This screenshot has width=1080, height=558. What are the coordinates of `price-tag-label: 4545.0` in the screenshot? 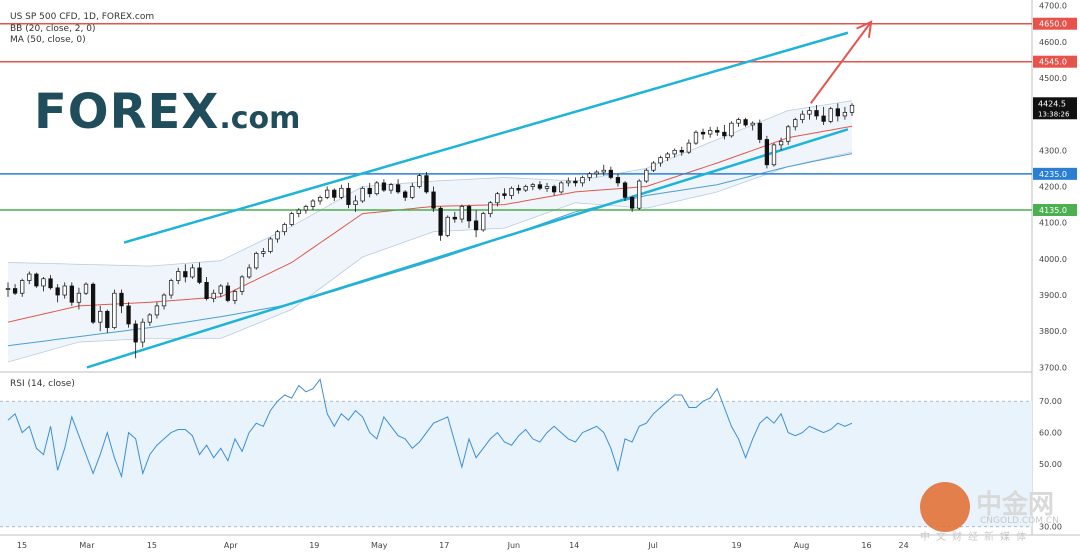 It's located at (1053, 62).